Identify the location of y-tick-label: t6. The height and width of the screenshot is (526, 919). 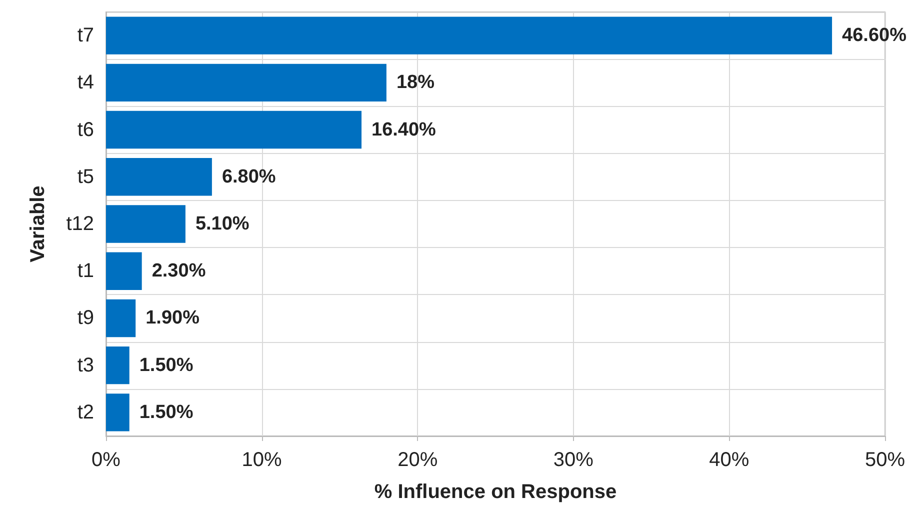
(85, 129).